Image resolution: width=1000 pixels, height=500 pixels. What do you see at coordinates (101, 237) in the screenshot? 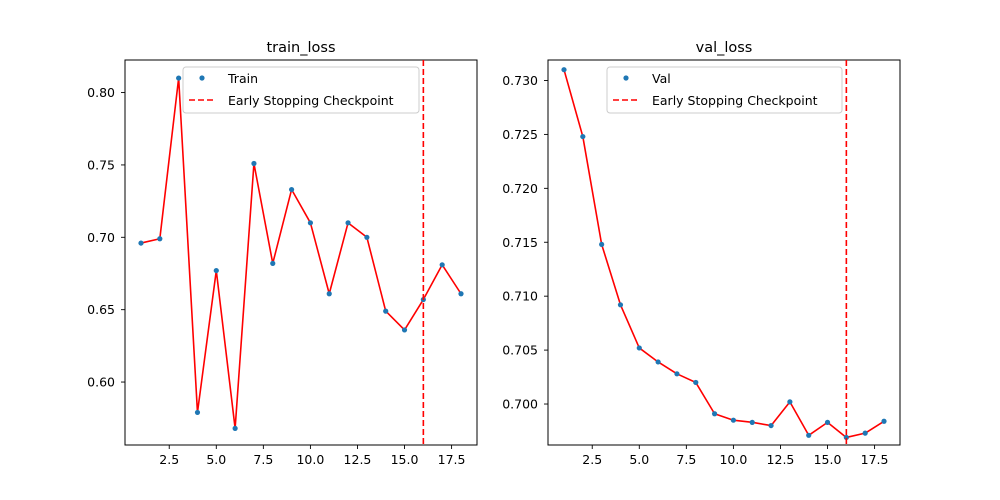
I see `y-tick-label: 0.70` at bounding box center [101, 237].